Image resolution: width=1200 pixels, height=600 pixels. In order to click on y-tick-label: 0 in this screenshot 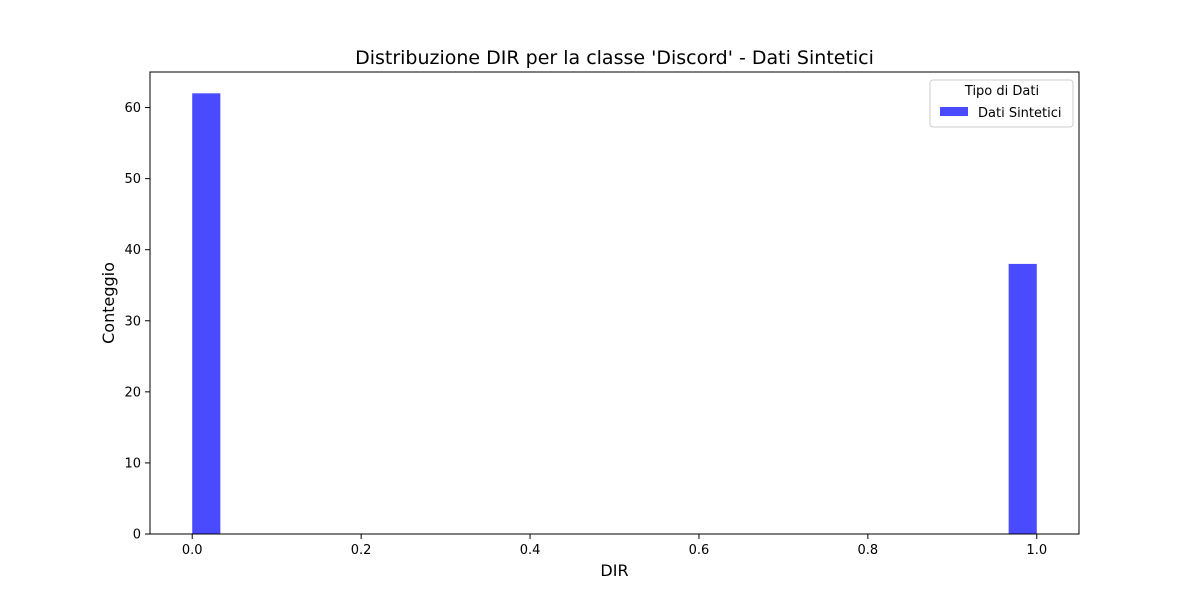, I will do `click(137, 535)`.